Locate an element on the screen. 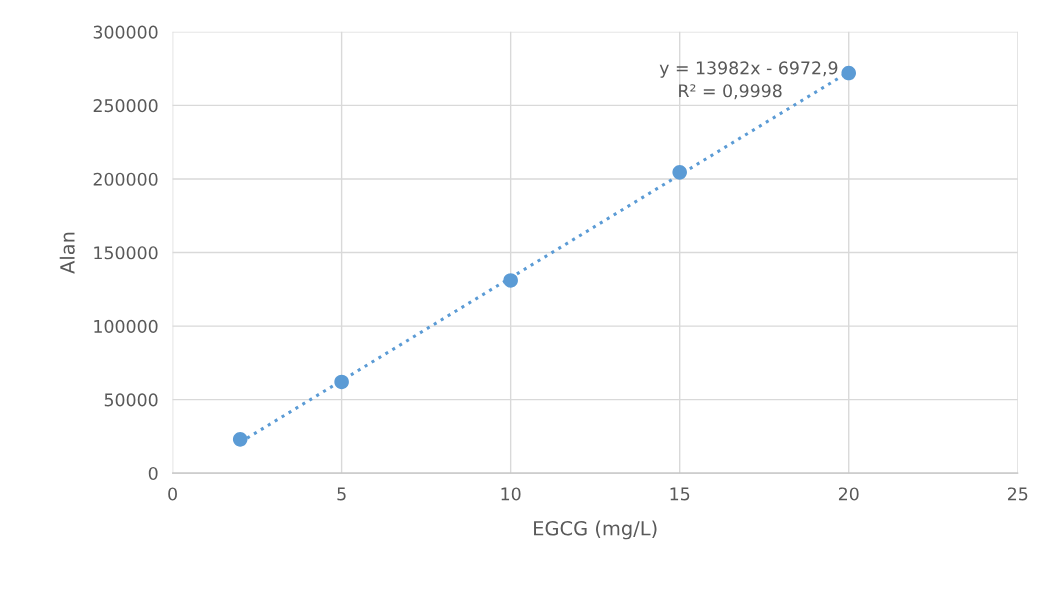  y-tick-label: 250000 is located at coordinates (125, 106).